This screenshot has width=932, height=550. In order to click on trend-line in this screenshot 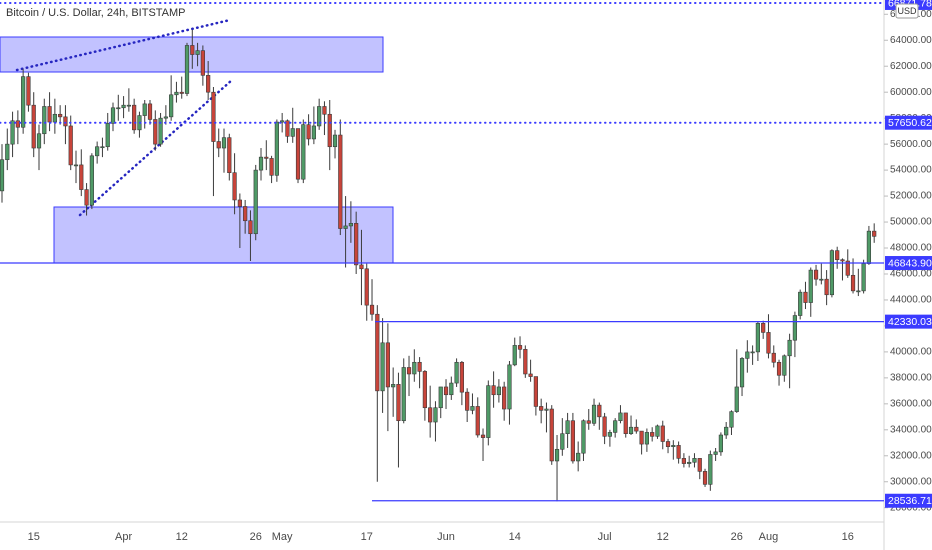, I will do `click(123, 45)`.